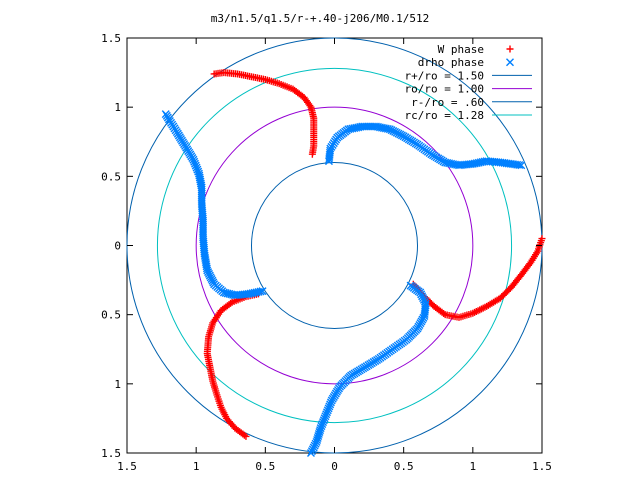 The height and width of the screenshot is (480, 640). I want to click on y-tick-label: 0, so click(117, 246).